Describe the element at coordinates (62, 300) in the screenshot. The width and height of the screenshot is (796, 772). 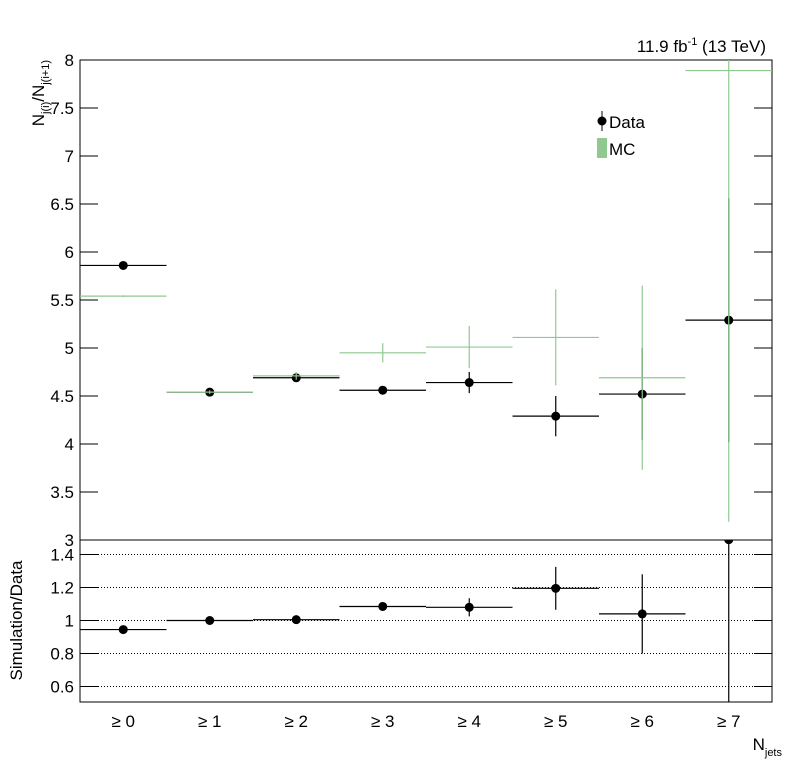
I see `y-tick-label: 5.5` at that location.